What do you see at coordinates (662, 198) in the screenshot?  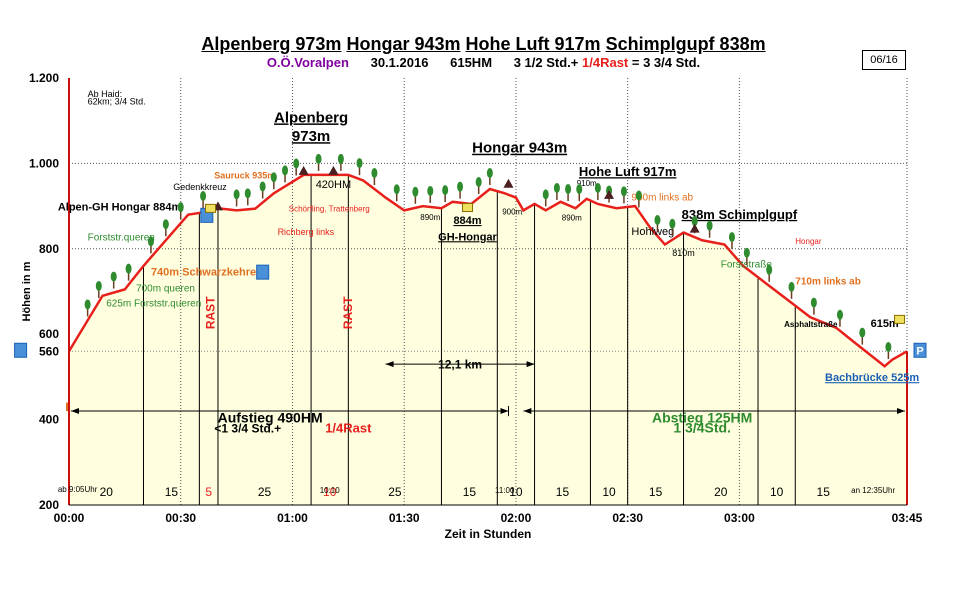 I see `annotation-label: 900m links ab` at bounding box center [662, 198].